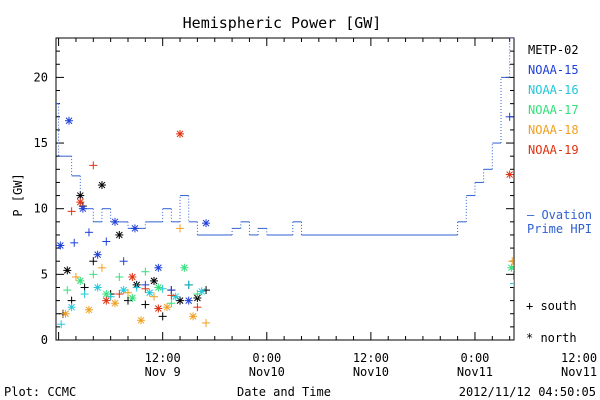  I want to click on legend-ovation-label-line2: Prime HPI, so click(559, 229).